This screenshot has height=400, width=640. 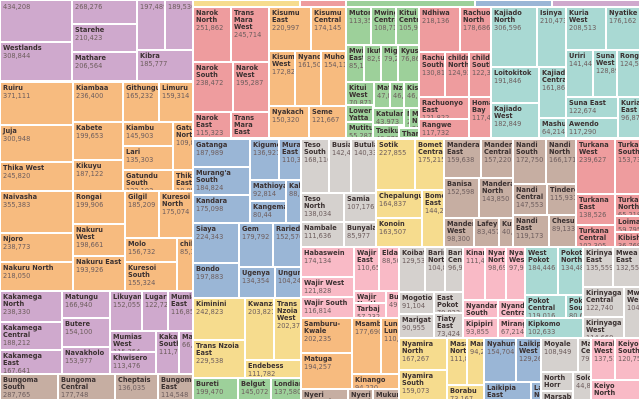 I want to click on treemap-cell: 434,208, so click(x=36, y=21).